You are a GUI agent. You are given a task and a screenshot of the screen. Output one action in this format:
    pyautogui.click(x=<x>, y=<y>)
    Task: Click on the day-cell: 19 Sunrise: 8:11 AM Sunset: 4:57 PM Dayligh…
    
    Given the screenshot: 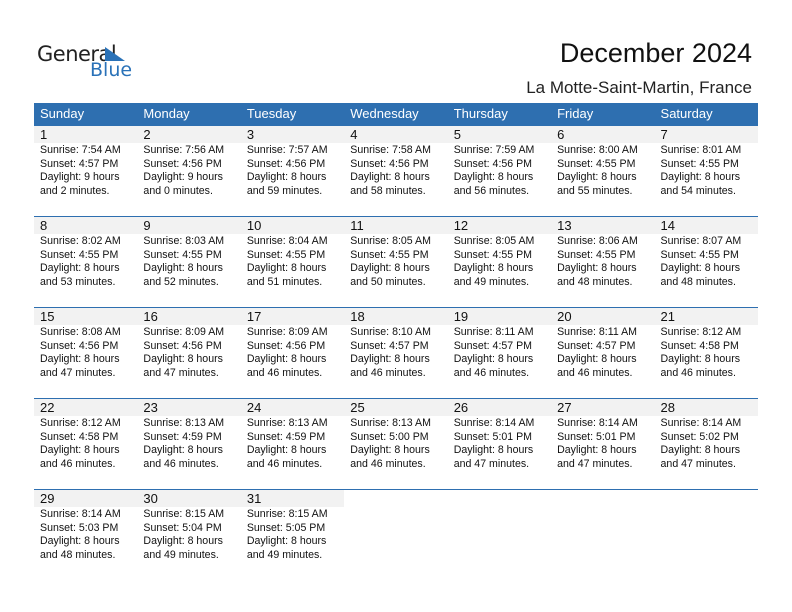 What is the action you would take?
    pyautogui.click(x=499, y=353)
    